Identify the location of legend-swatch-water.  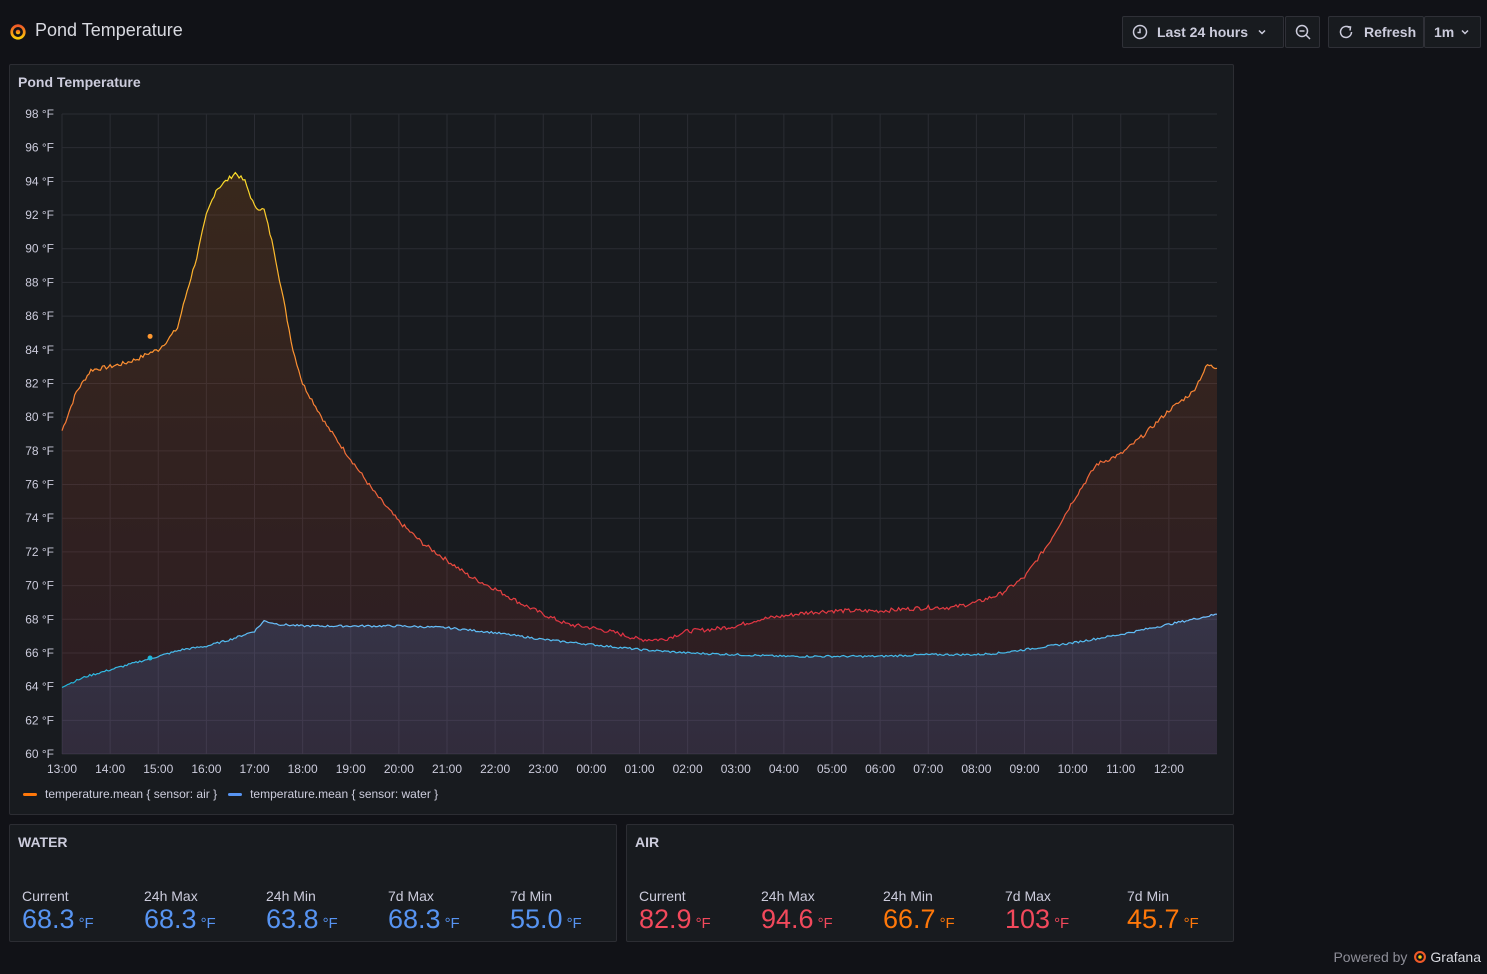
(235, 794).